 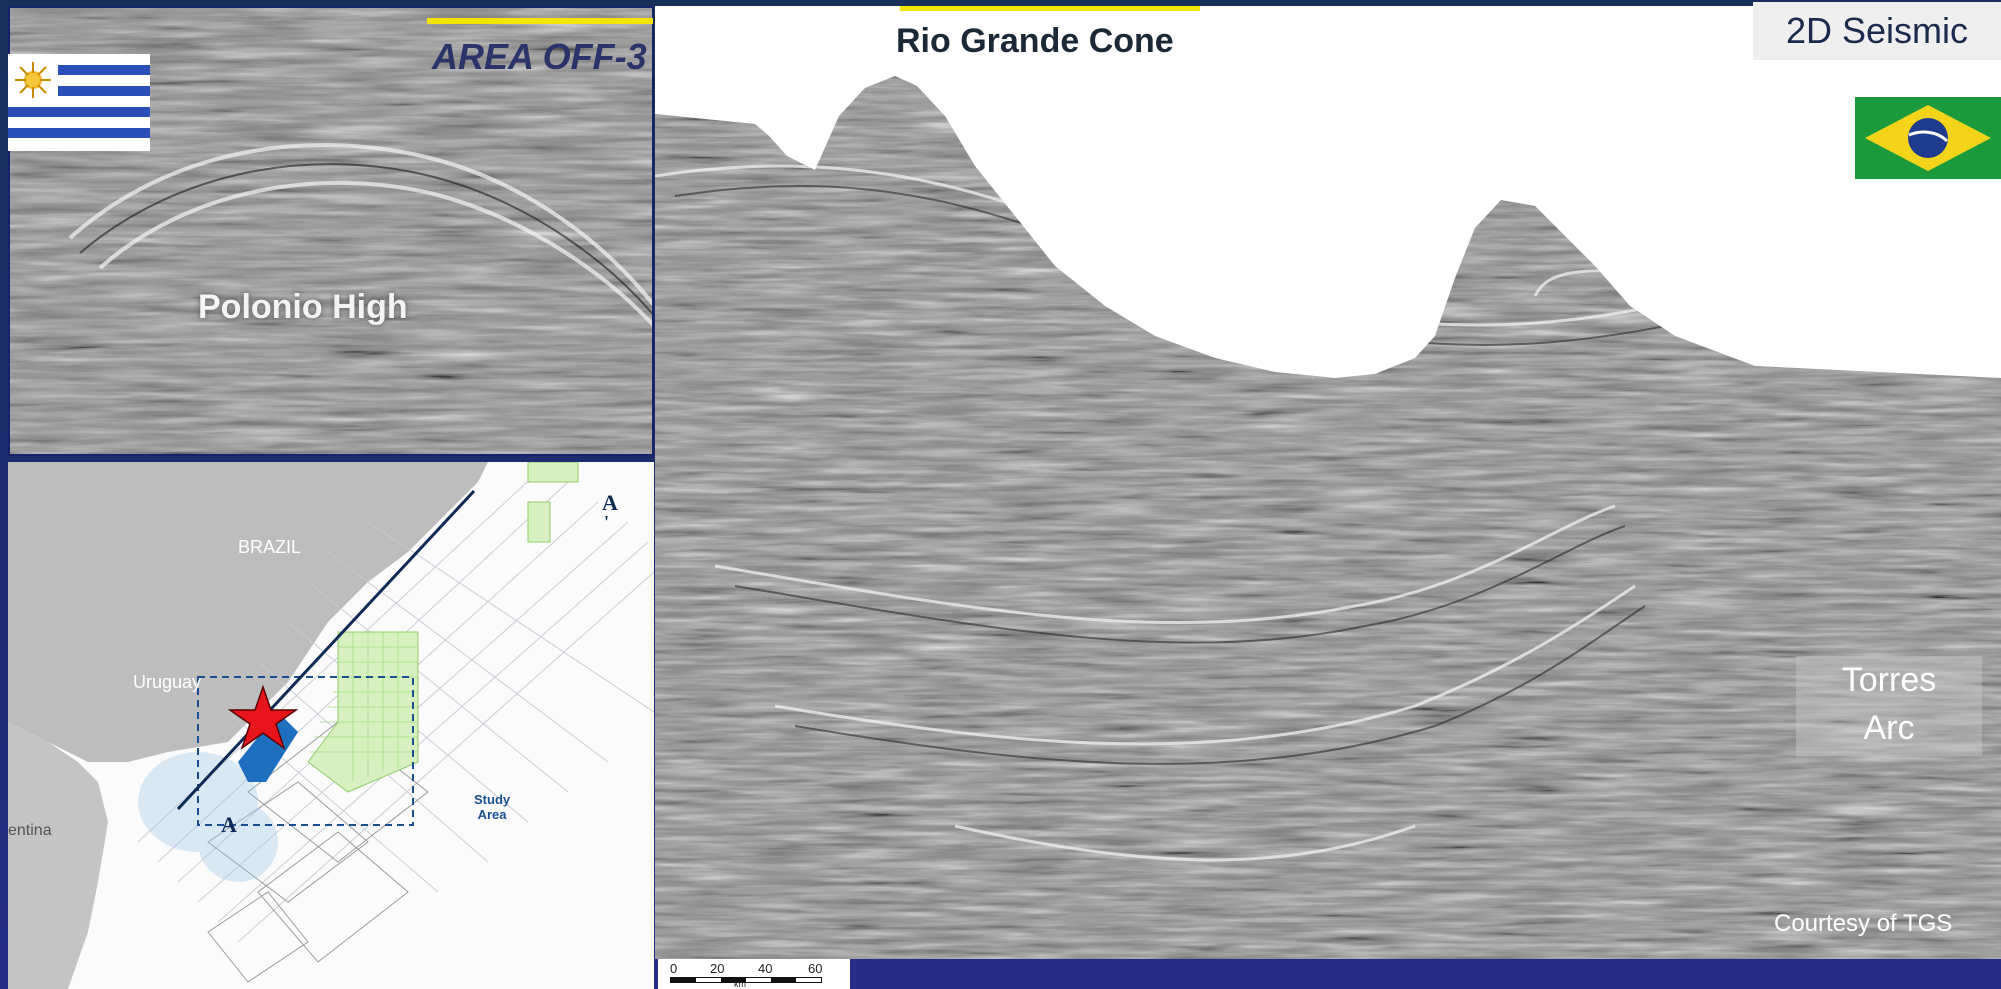 What do you see at coordinates (1863, 923) in the screenshot?
I see `courtesy-label: Courtesy of TGS` at bounding box center [1863, 923].